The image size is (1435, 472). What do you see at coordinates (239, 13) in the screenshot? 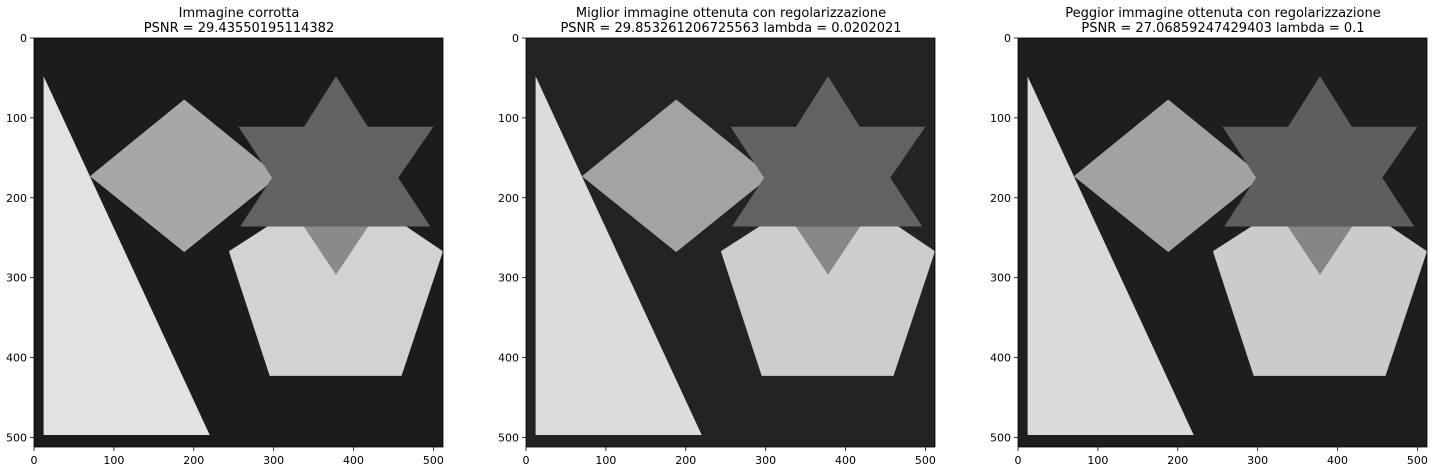
I see `panel-title-line1: Immagine corrotta` at bounding box center [239, 13].